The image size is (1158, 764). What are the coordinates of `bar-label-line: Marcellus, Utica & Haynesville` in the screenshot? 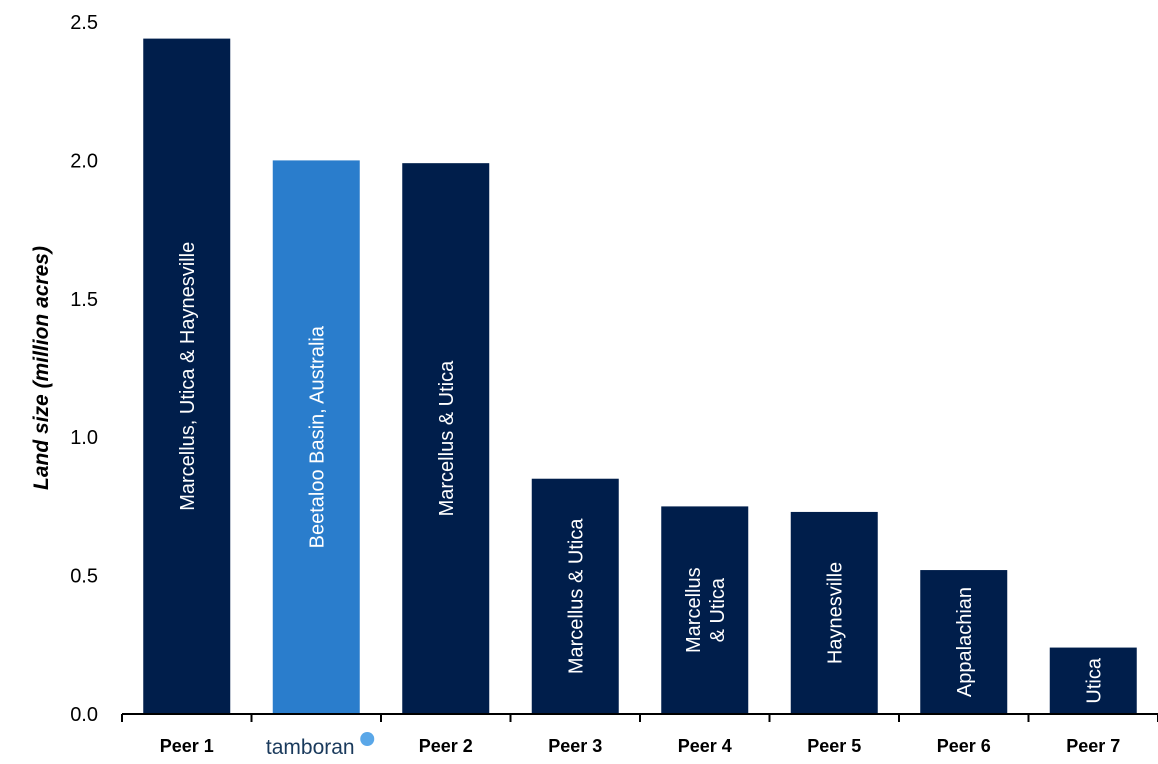 It's located at (188, 376).